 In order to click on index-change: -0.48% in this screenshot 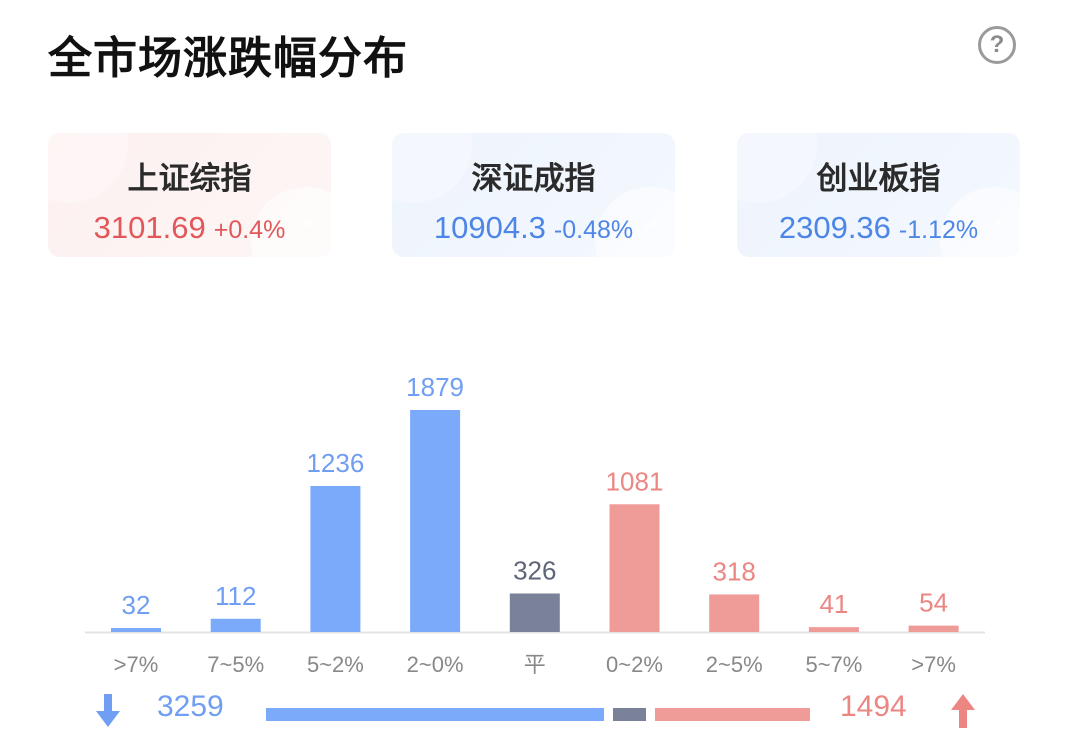, I will do `click(593, 230)`.